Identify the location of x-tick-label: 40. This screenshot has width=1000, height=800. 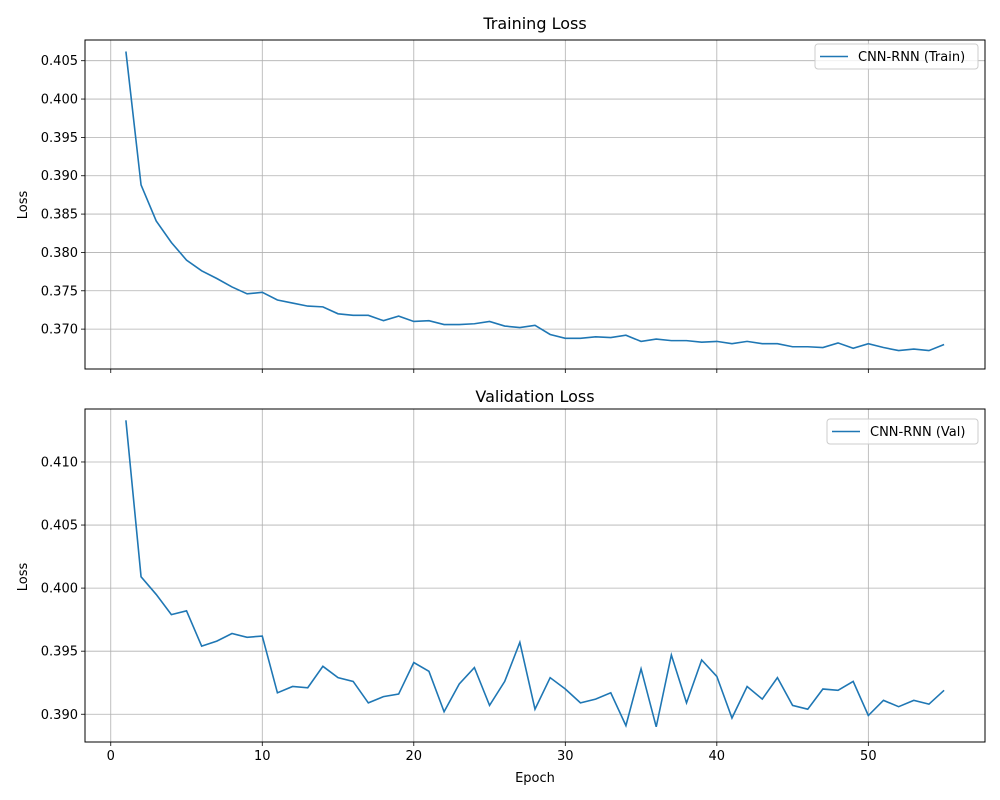
(717, 756).